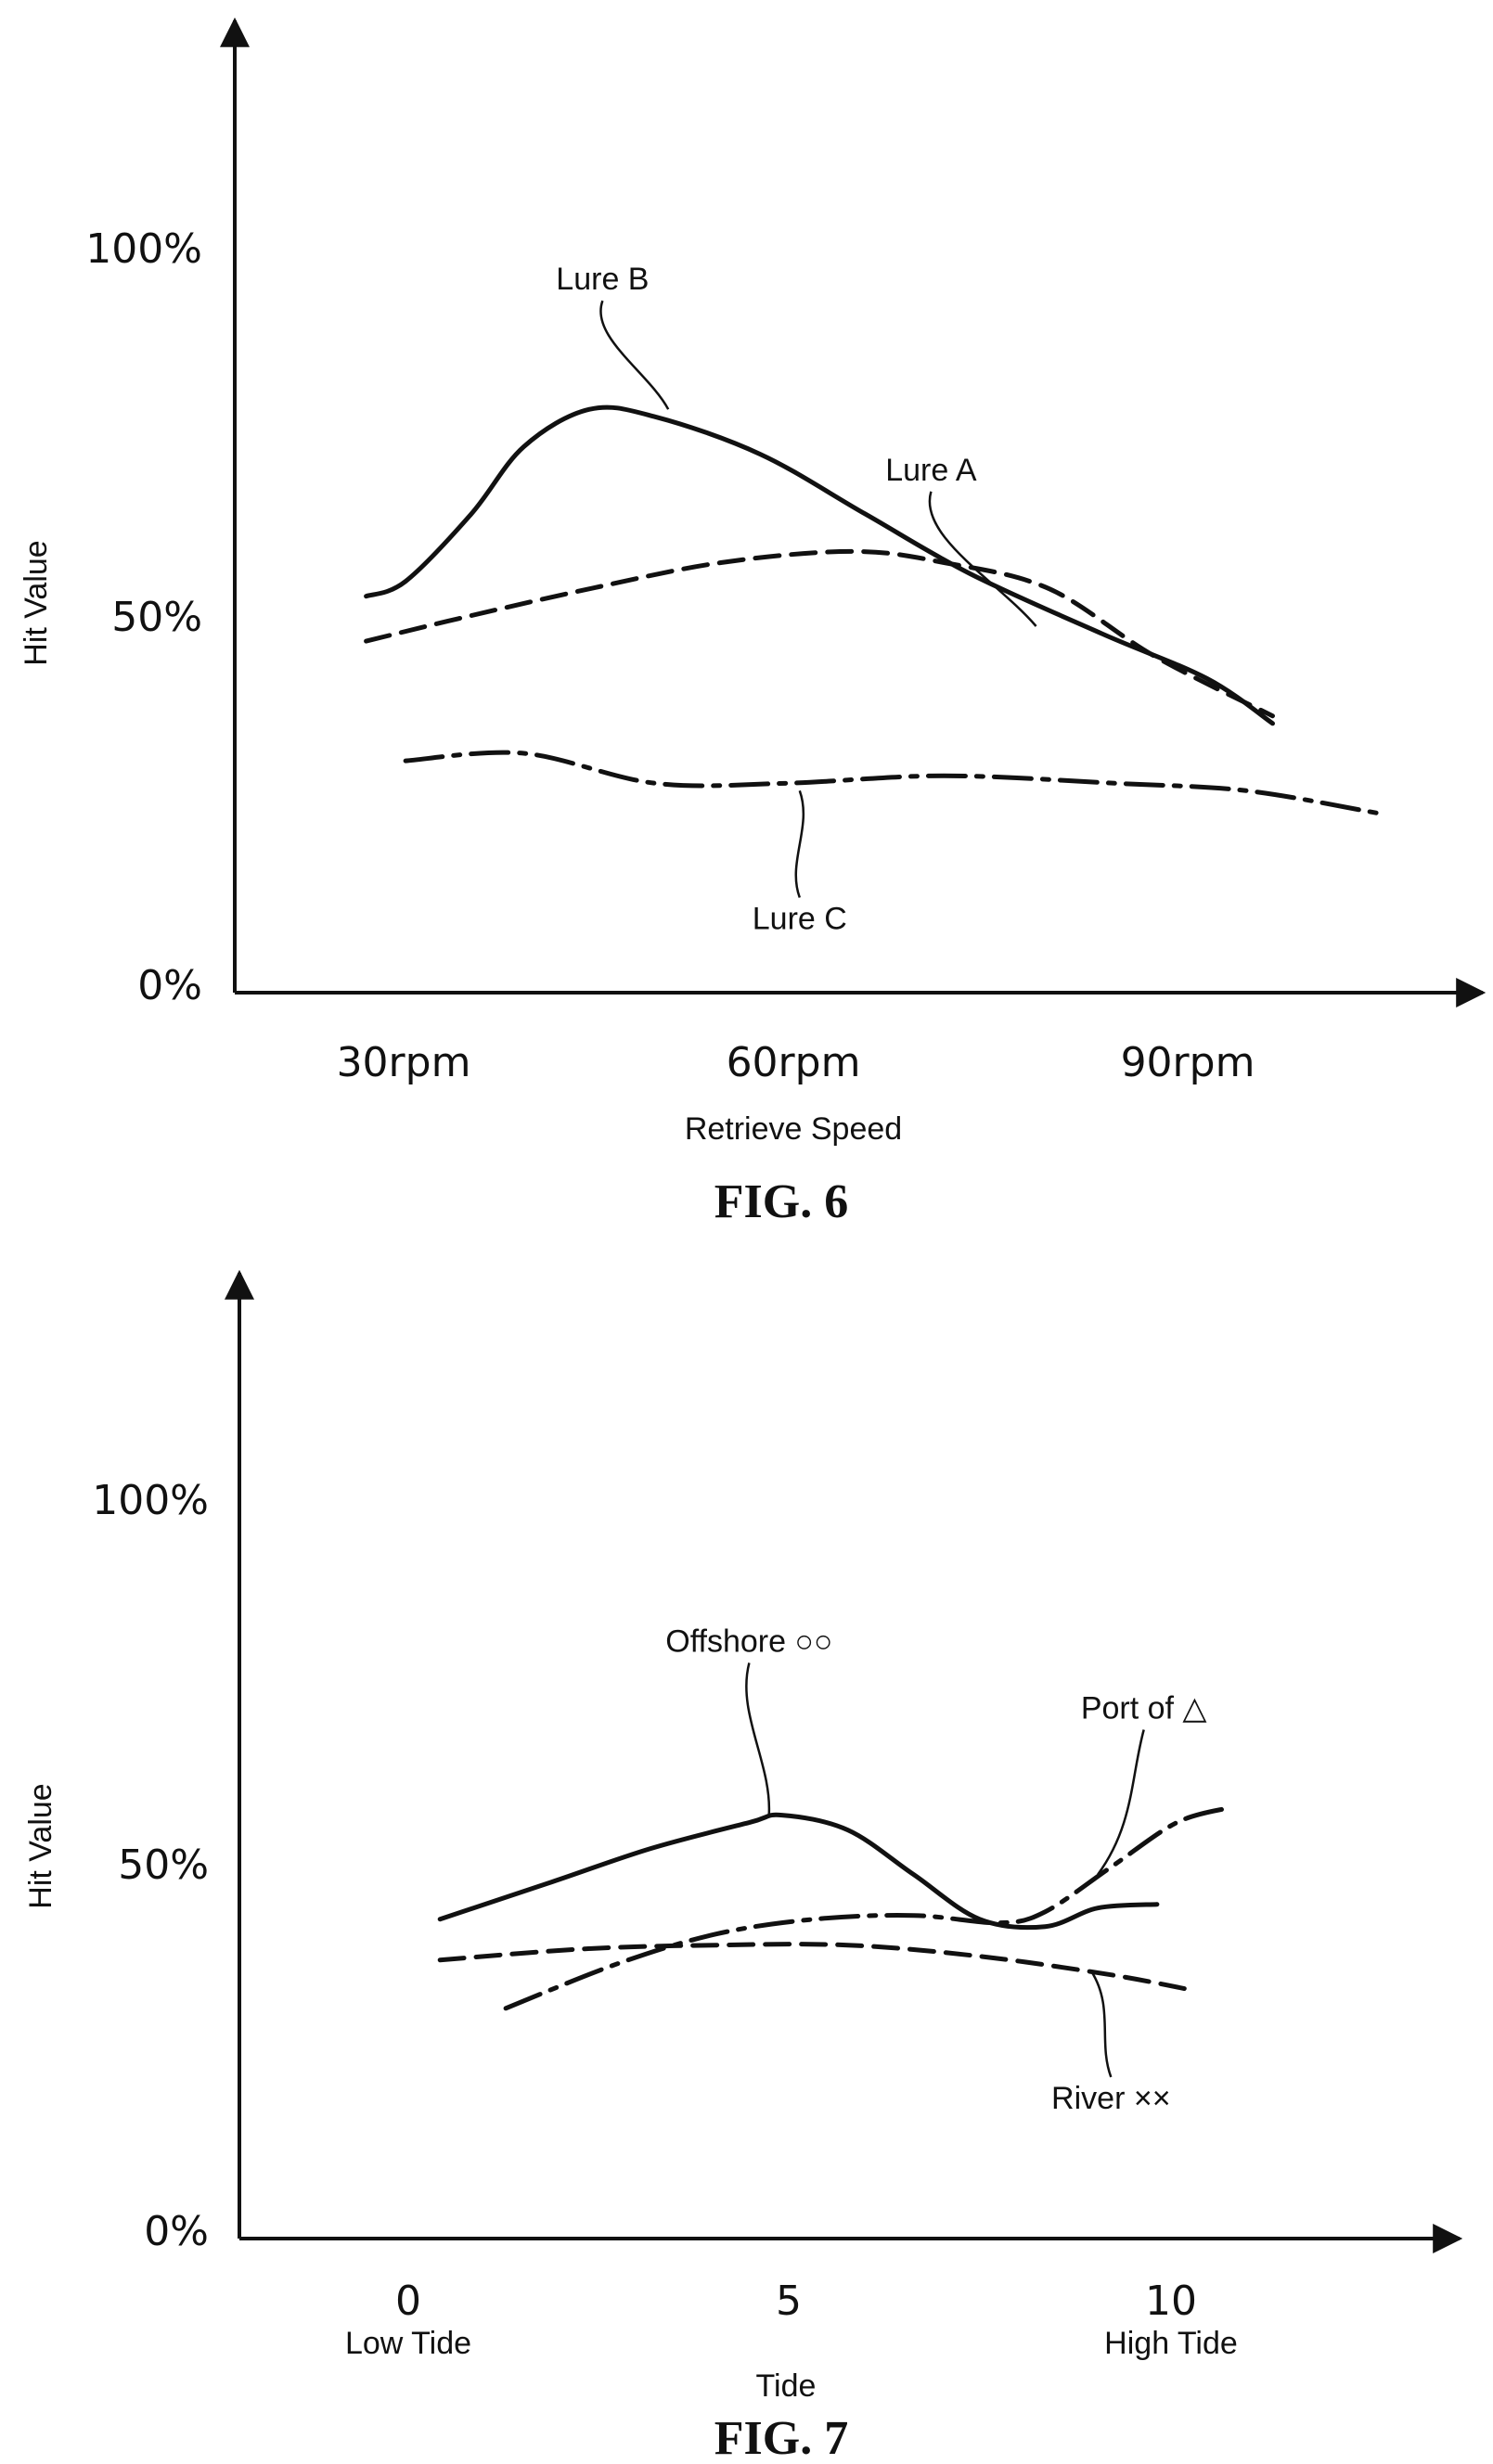  What do you see at coordinates (758, 1739) in the screenshot?
I see `fig7-leader-offshore` at bounding box center [758, 1739].